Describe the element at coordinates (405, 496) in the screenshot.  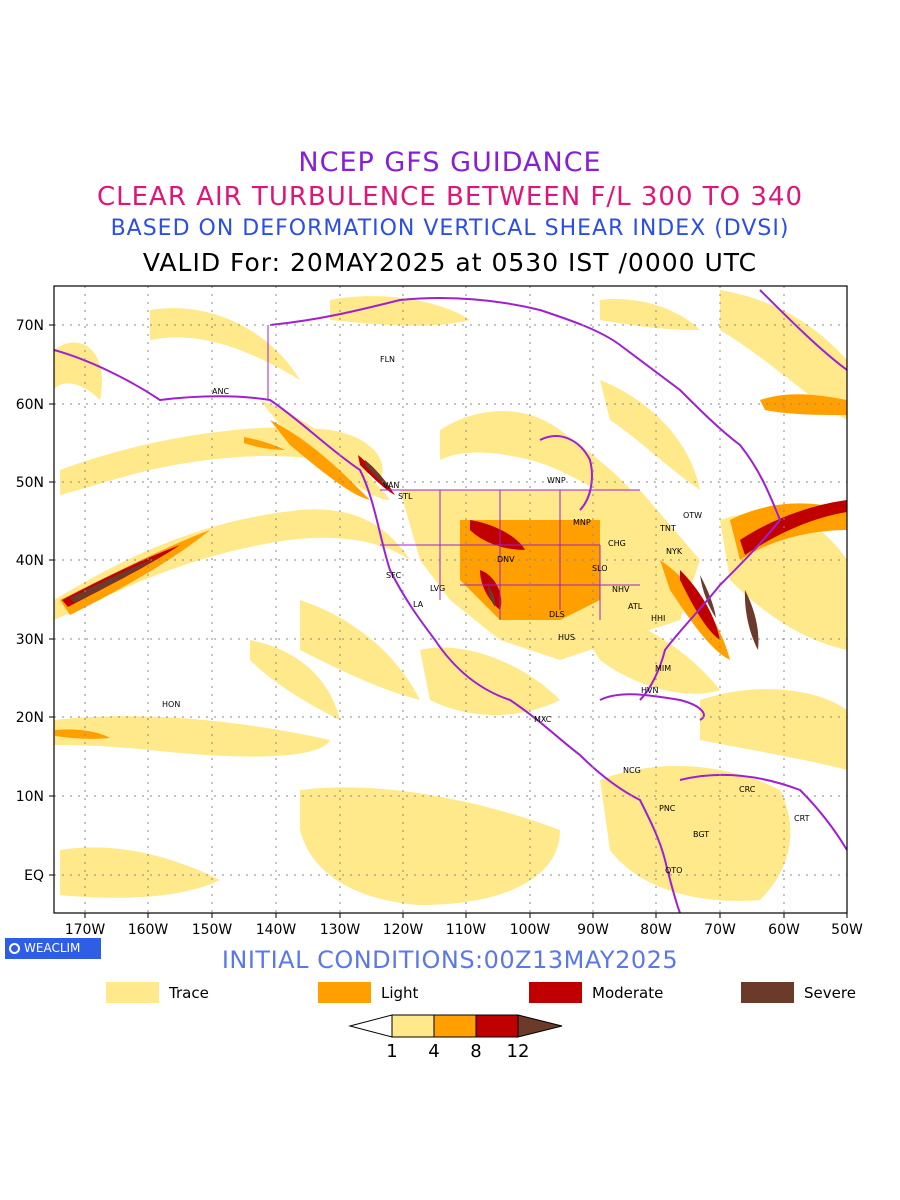
I see `city-label: STL` at that location.